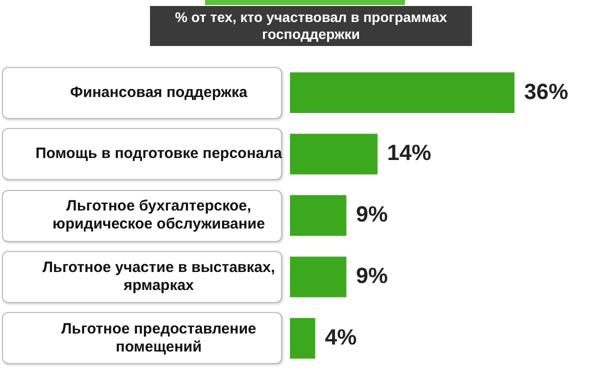  I want to click on y-tick-label: Финансовая поддержка, so click(159, 92).